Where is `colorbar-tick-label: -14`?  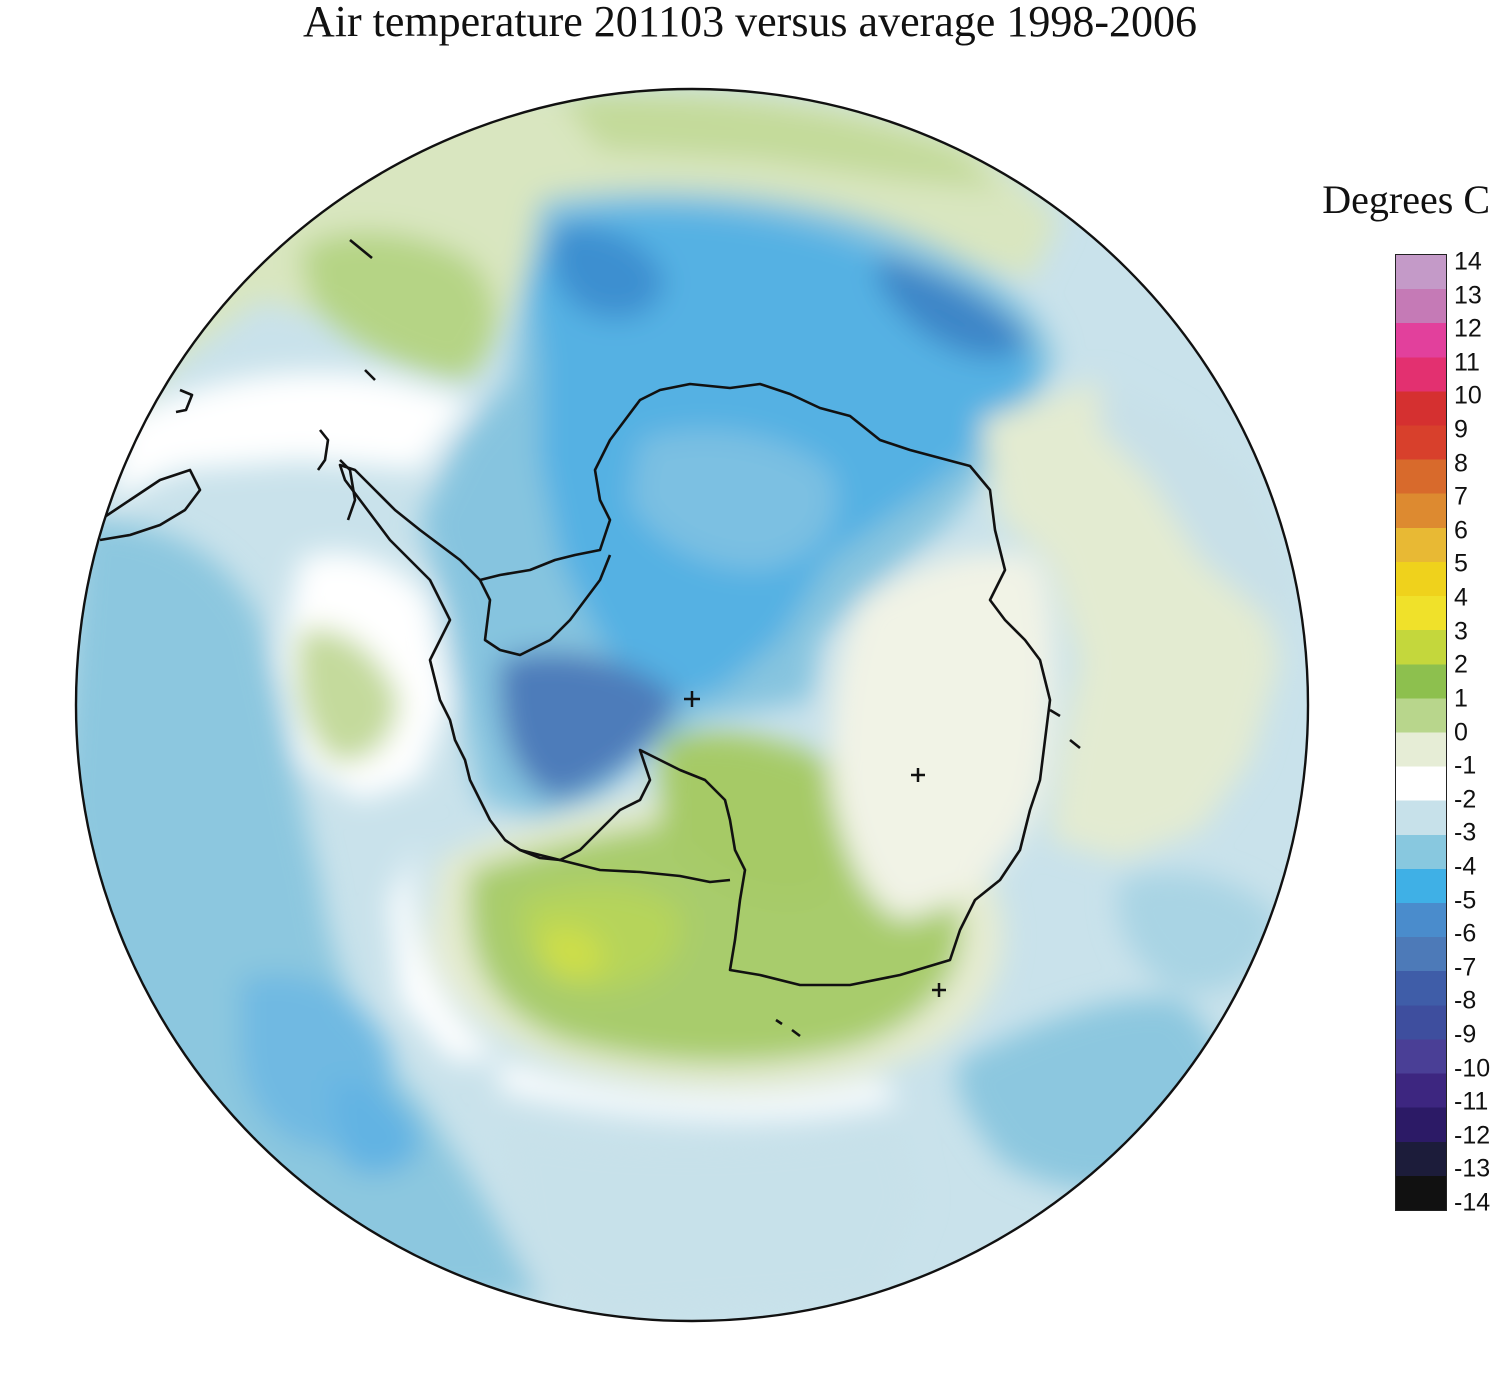
colorbar-tick-label: -14 is located at coordinates (1472, 1202).